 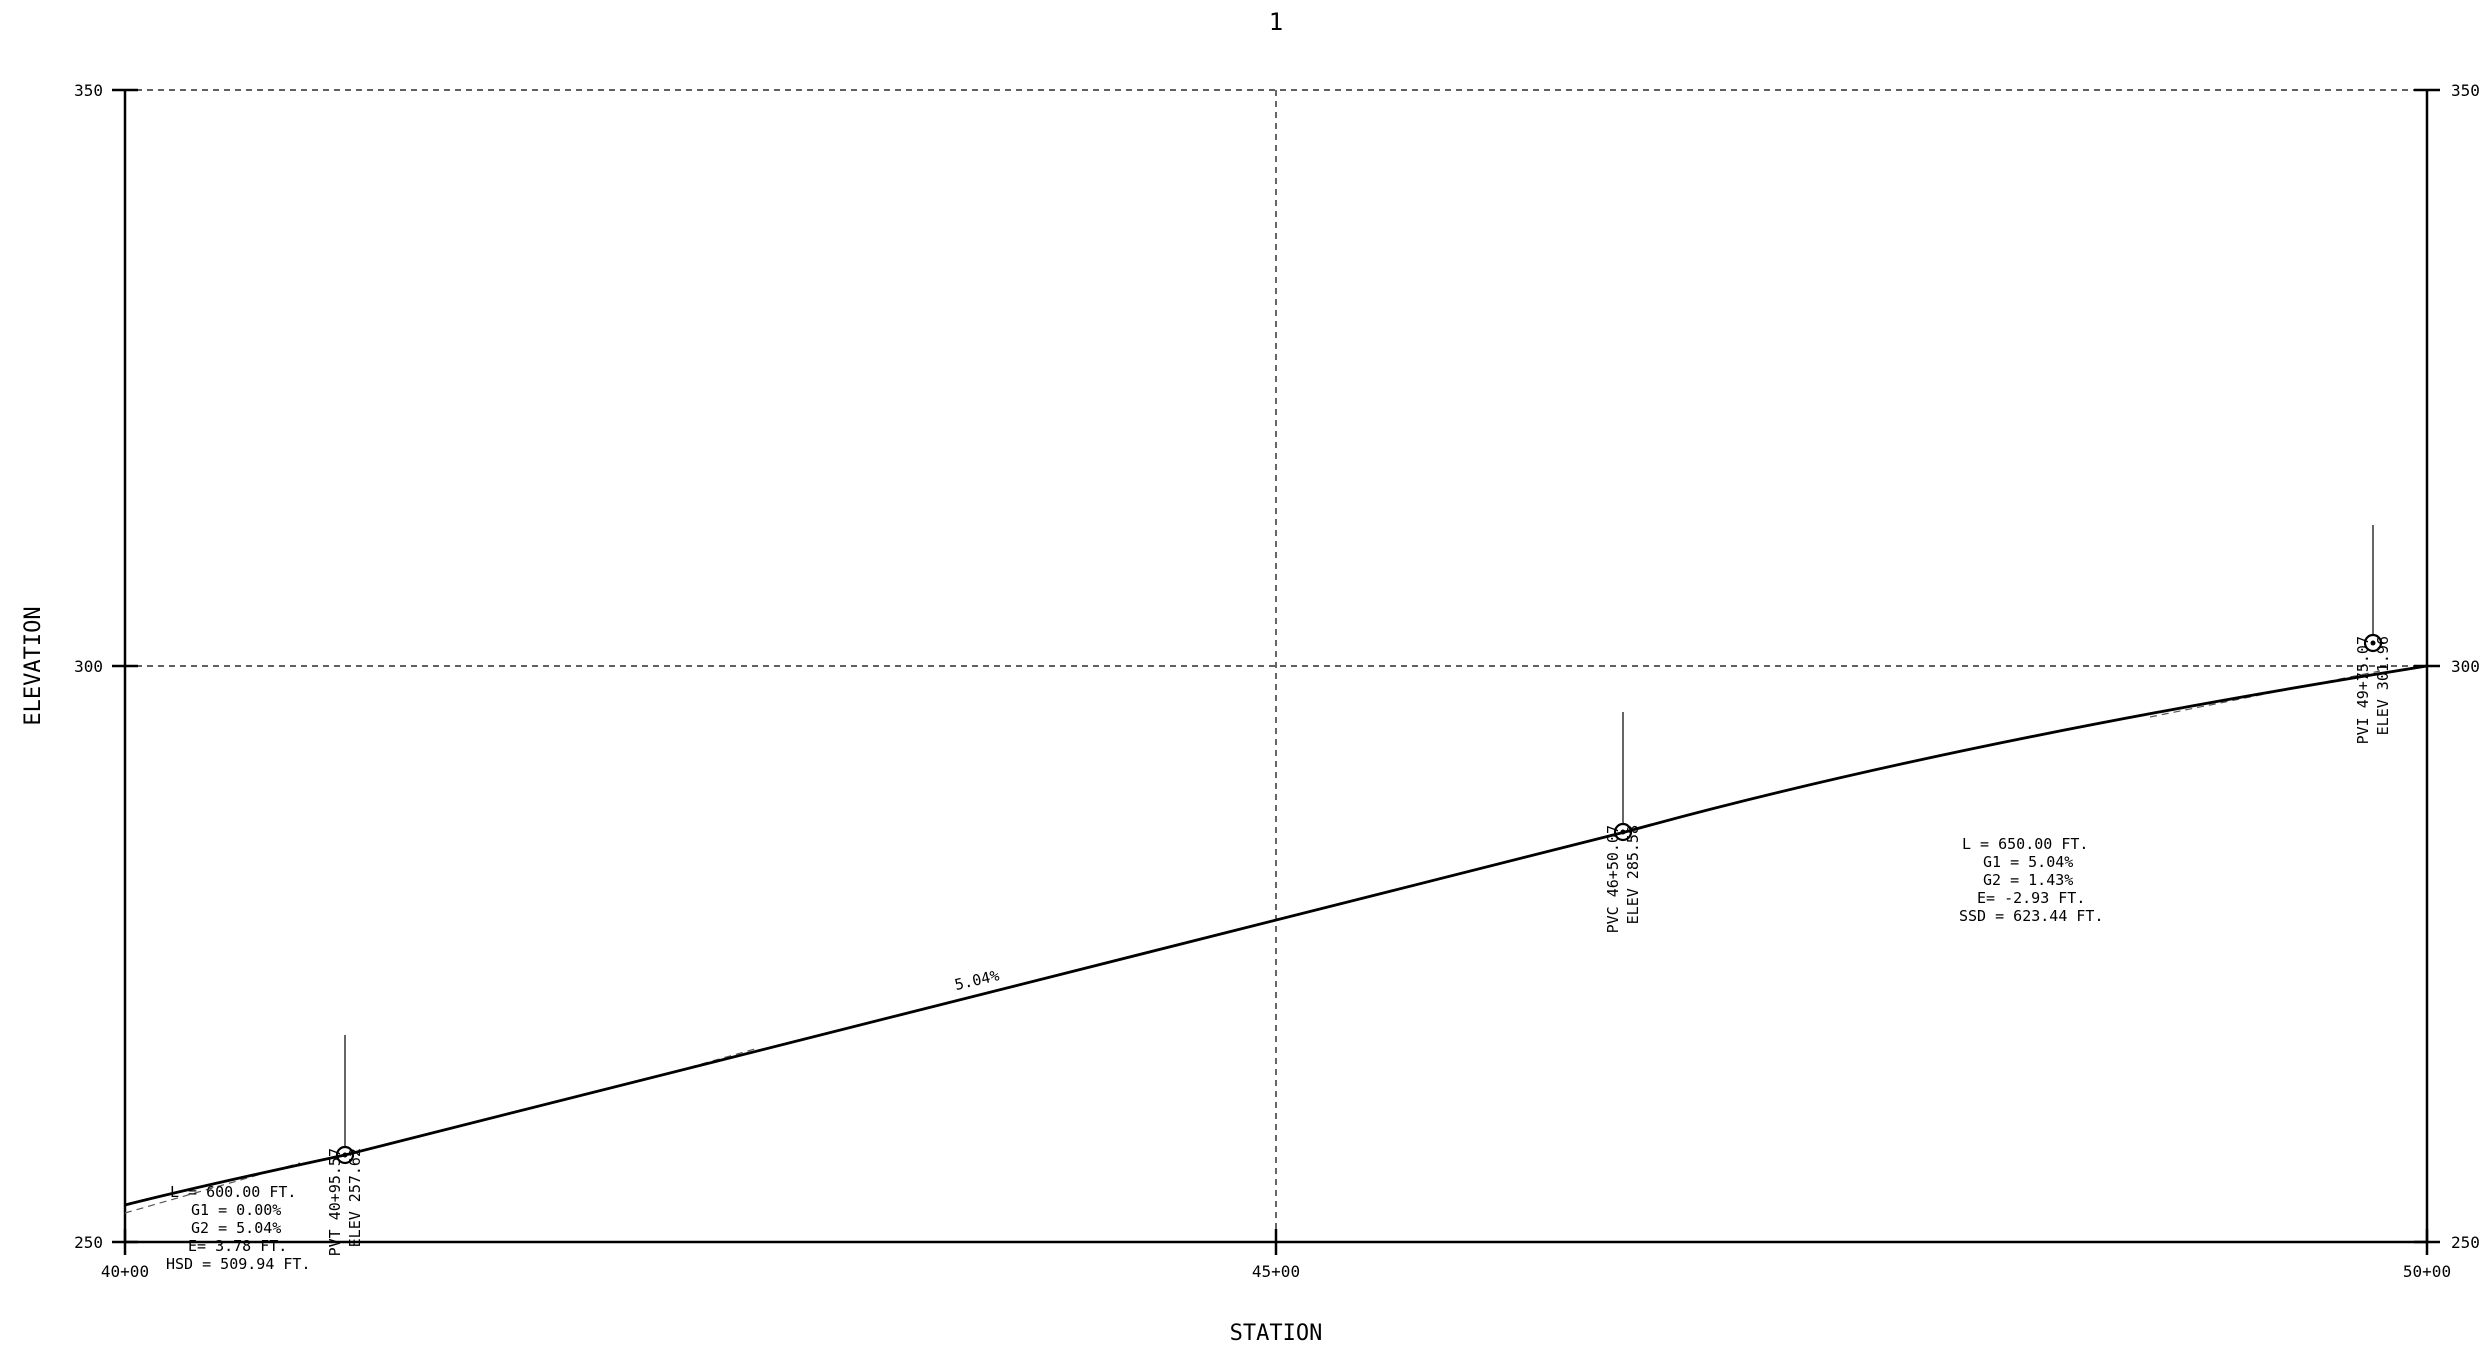 I want to click on y-tick-label-right-300: 300, so click(x=2465, y=666).